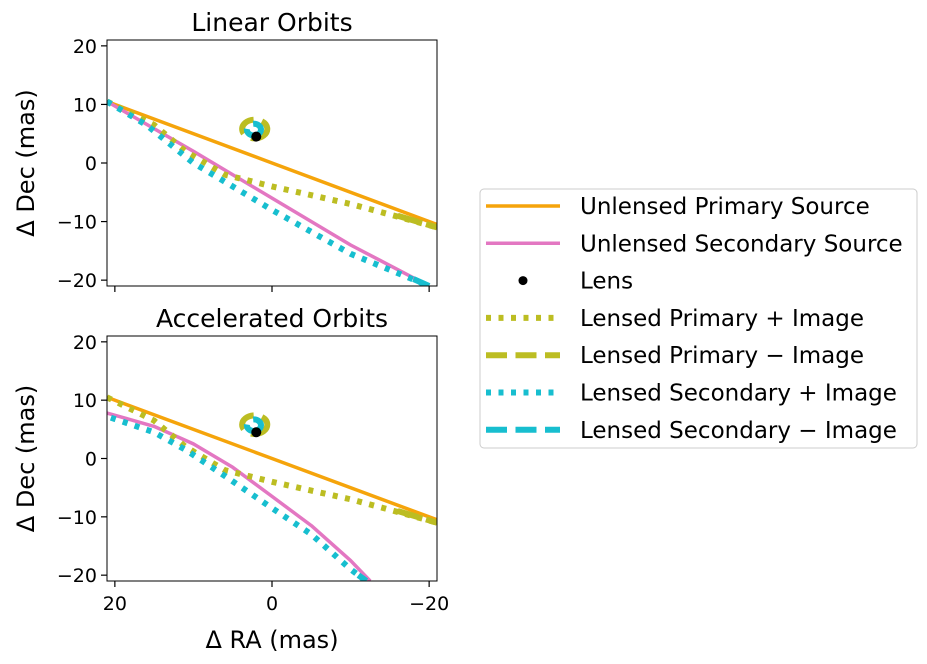 The width and height of the screenshot is (927, 664). Describe the element at coordinates (115, 604) in the screenshot. I see `x-tick-label: 20` at that location.